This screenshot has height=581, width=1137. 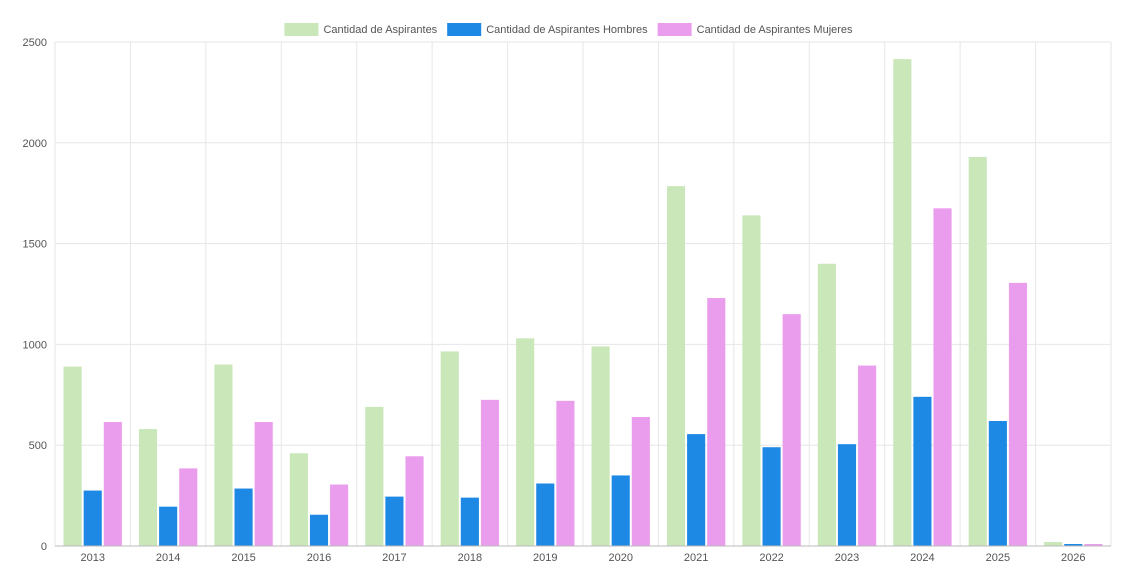 I want to click on bar-total-2024, so click(x=902, y=303).